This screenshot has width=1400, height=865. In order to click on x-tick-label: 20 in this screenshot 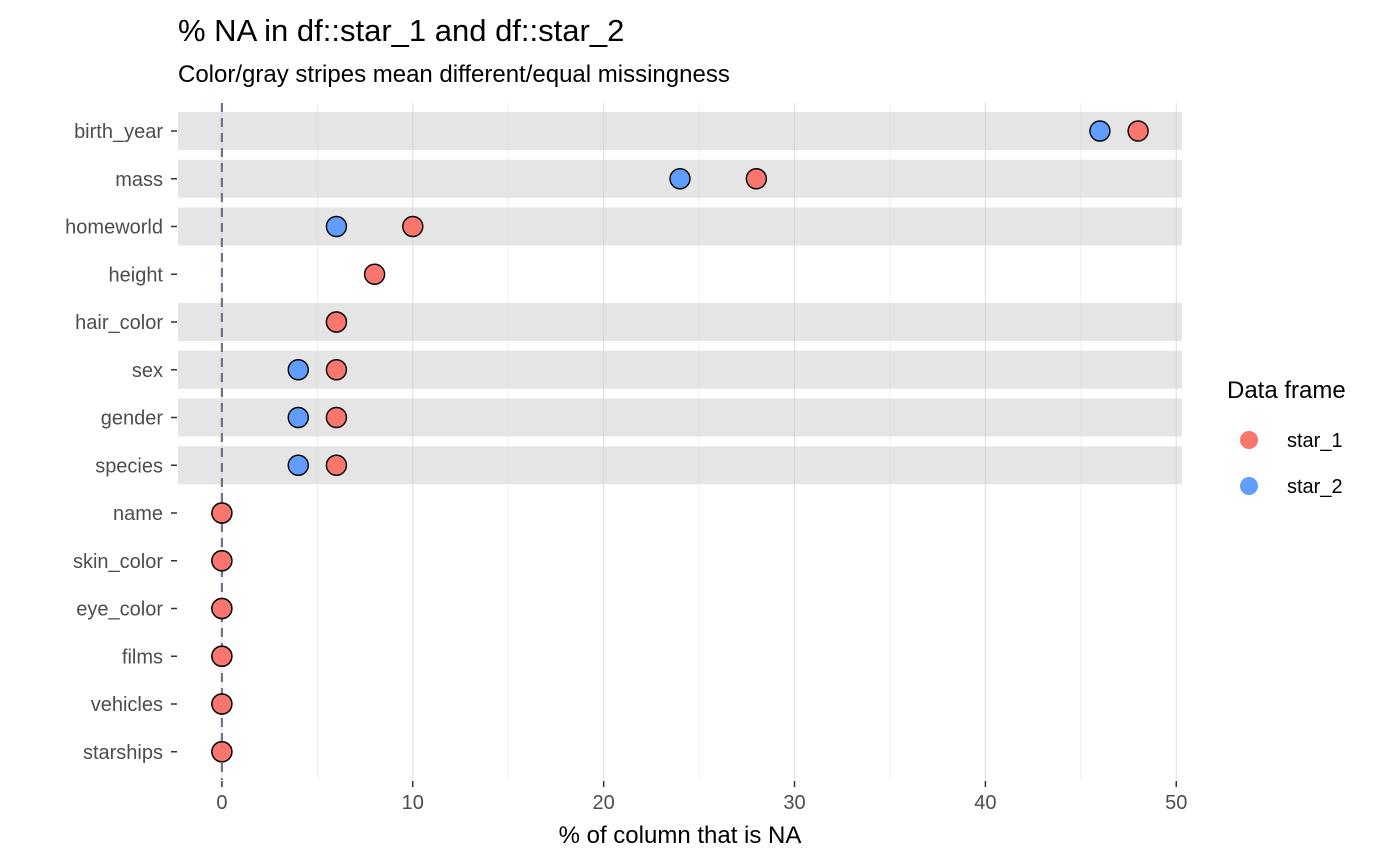, I will do `click(604, 803)`.